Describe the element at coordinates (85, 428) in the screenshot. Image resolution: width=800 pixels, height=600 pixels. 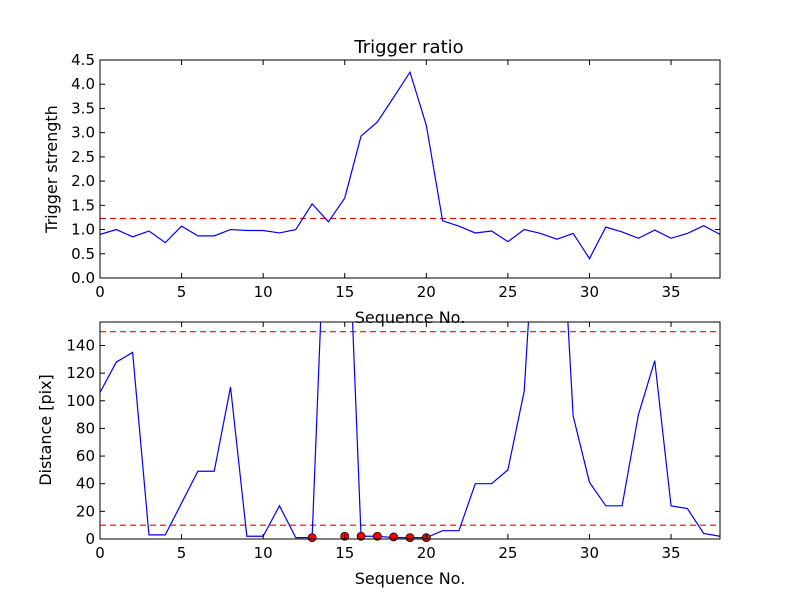
I see `y-tick-label: 80` at that location.